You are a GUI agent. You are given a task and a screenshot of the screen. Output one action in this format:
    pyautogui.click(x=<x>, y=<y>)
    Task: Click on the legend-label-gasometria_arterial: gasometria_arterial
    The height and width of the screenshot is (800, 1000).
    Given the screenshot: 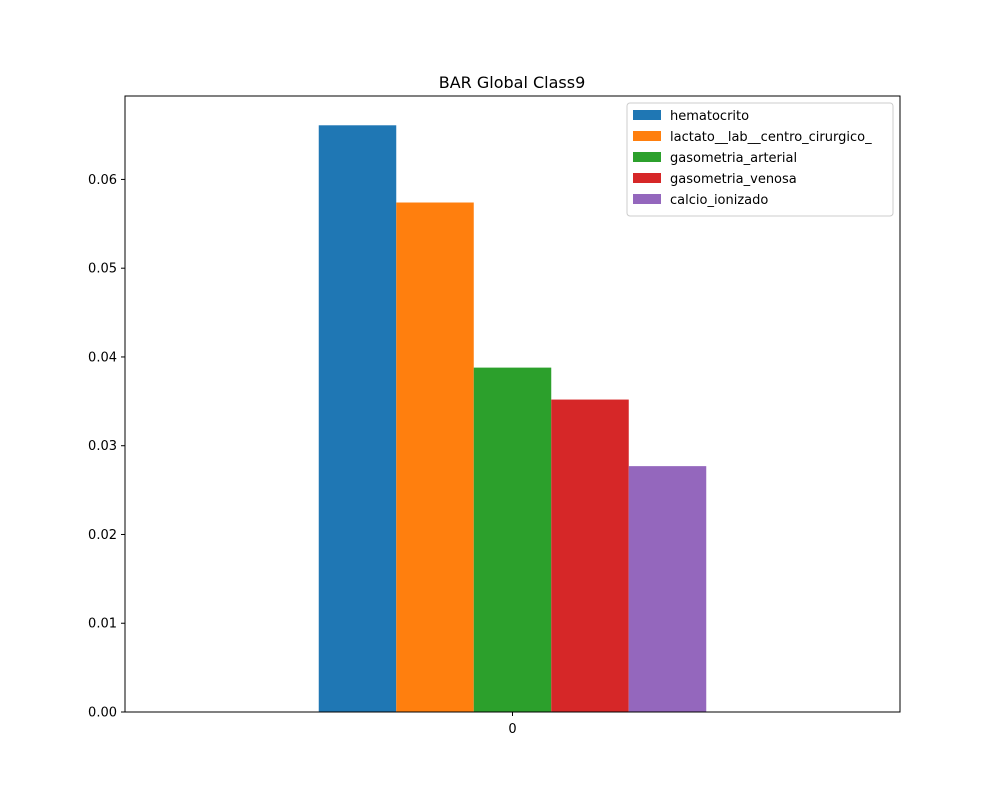 What is the action you would take?
    pyautogui.click(x=733, y=158)
    